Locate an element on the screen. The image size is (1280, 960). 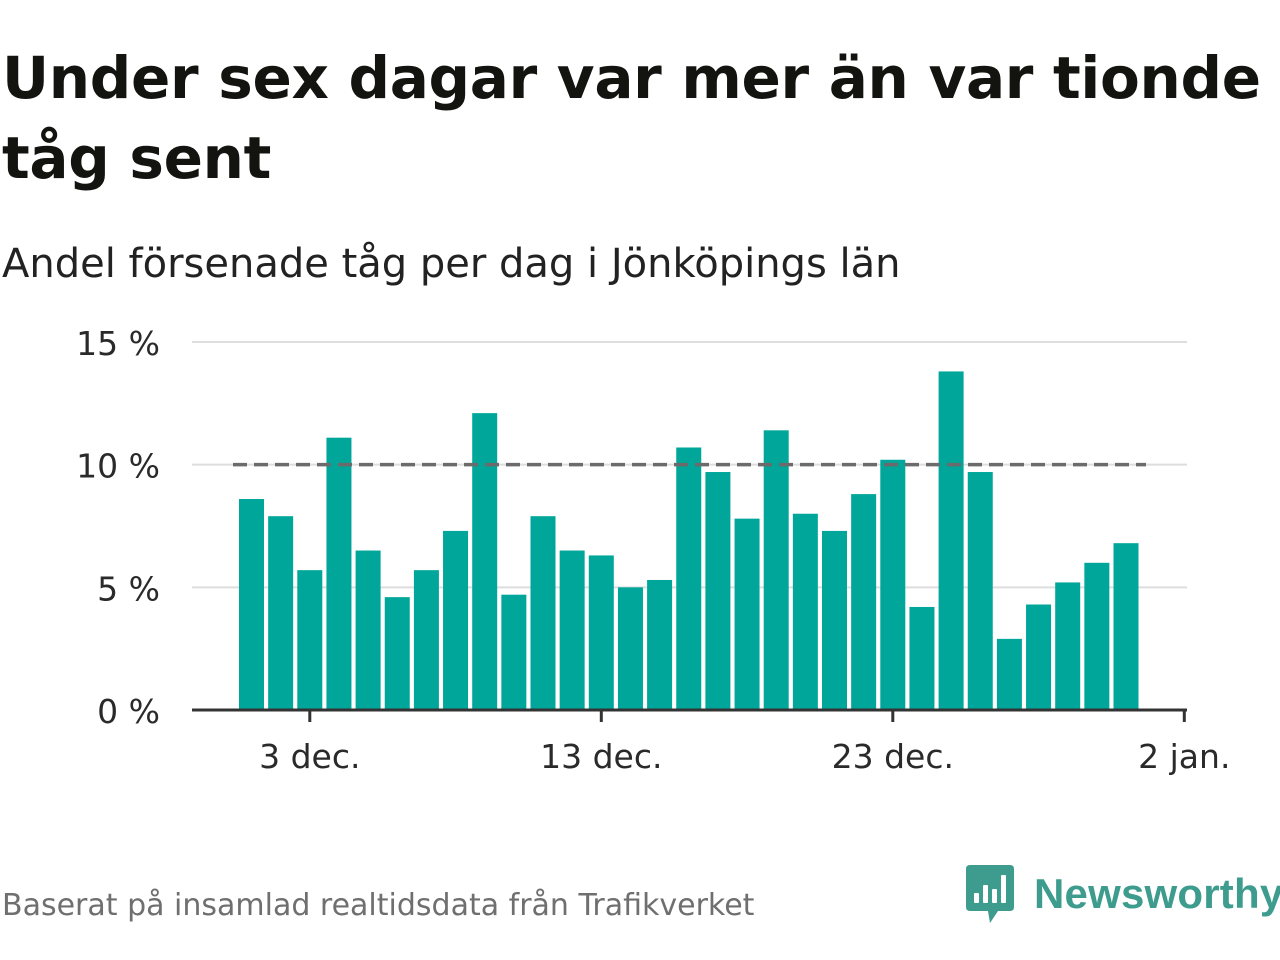
y-tick-label: 5 % is located at coordinates (128, 588).